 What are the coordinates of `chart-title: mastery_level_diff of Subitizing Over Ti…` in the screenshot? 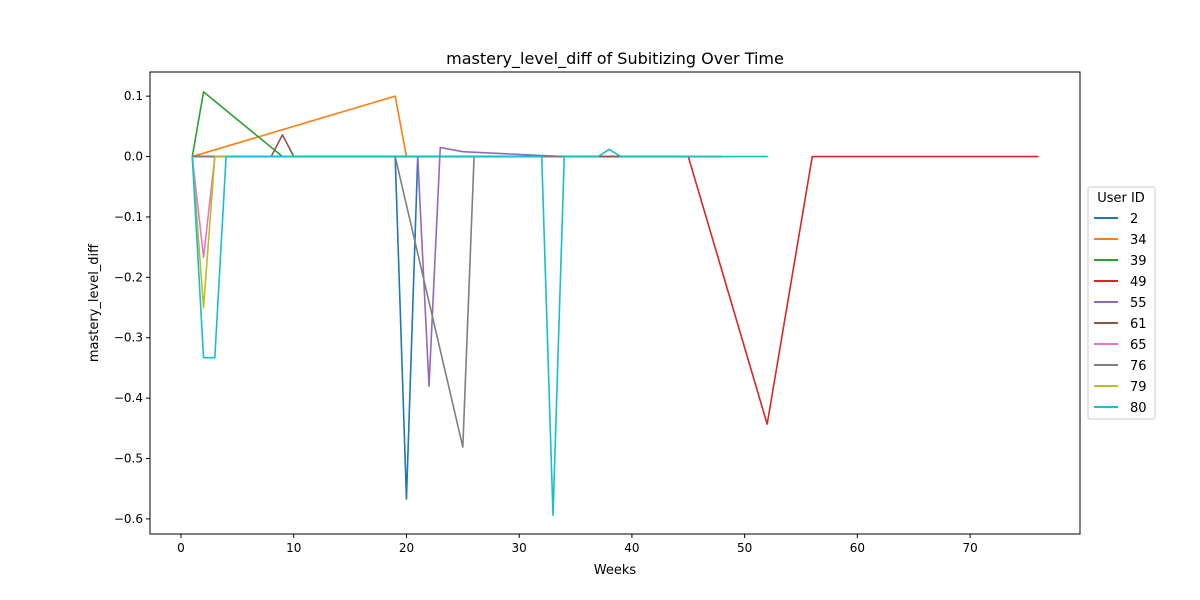 It's located at (615, 59).